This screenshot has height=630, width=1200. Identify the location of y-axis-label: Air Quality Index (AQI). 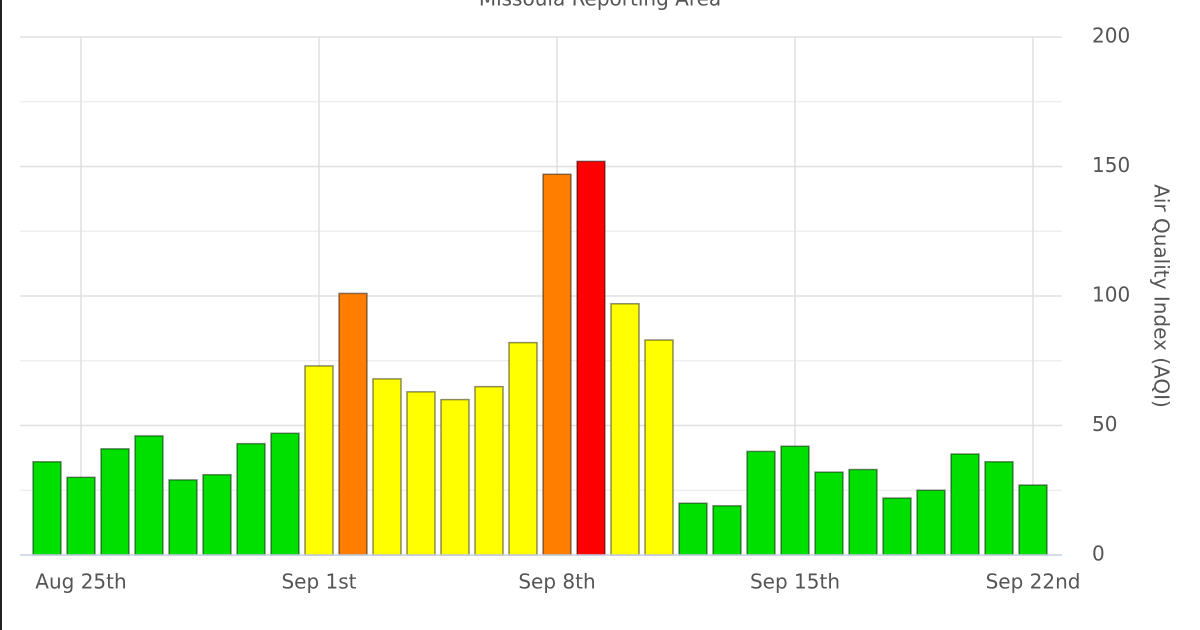
(1162, 296).